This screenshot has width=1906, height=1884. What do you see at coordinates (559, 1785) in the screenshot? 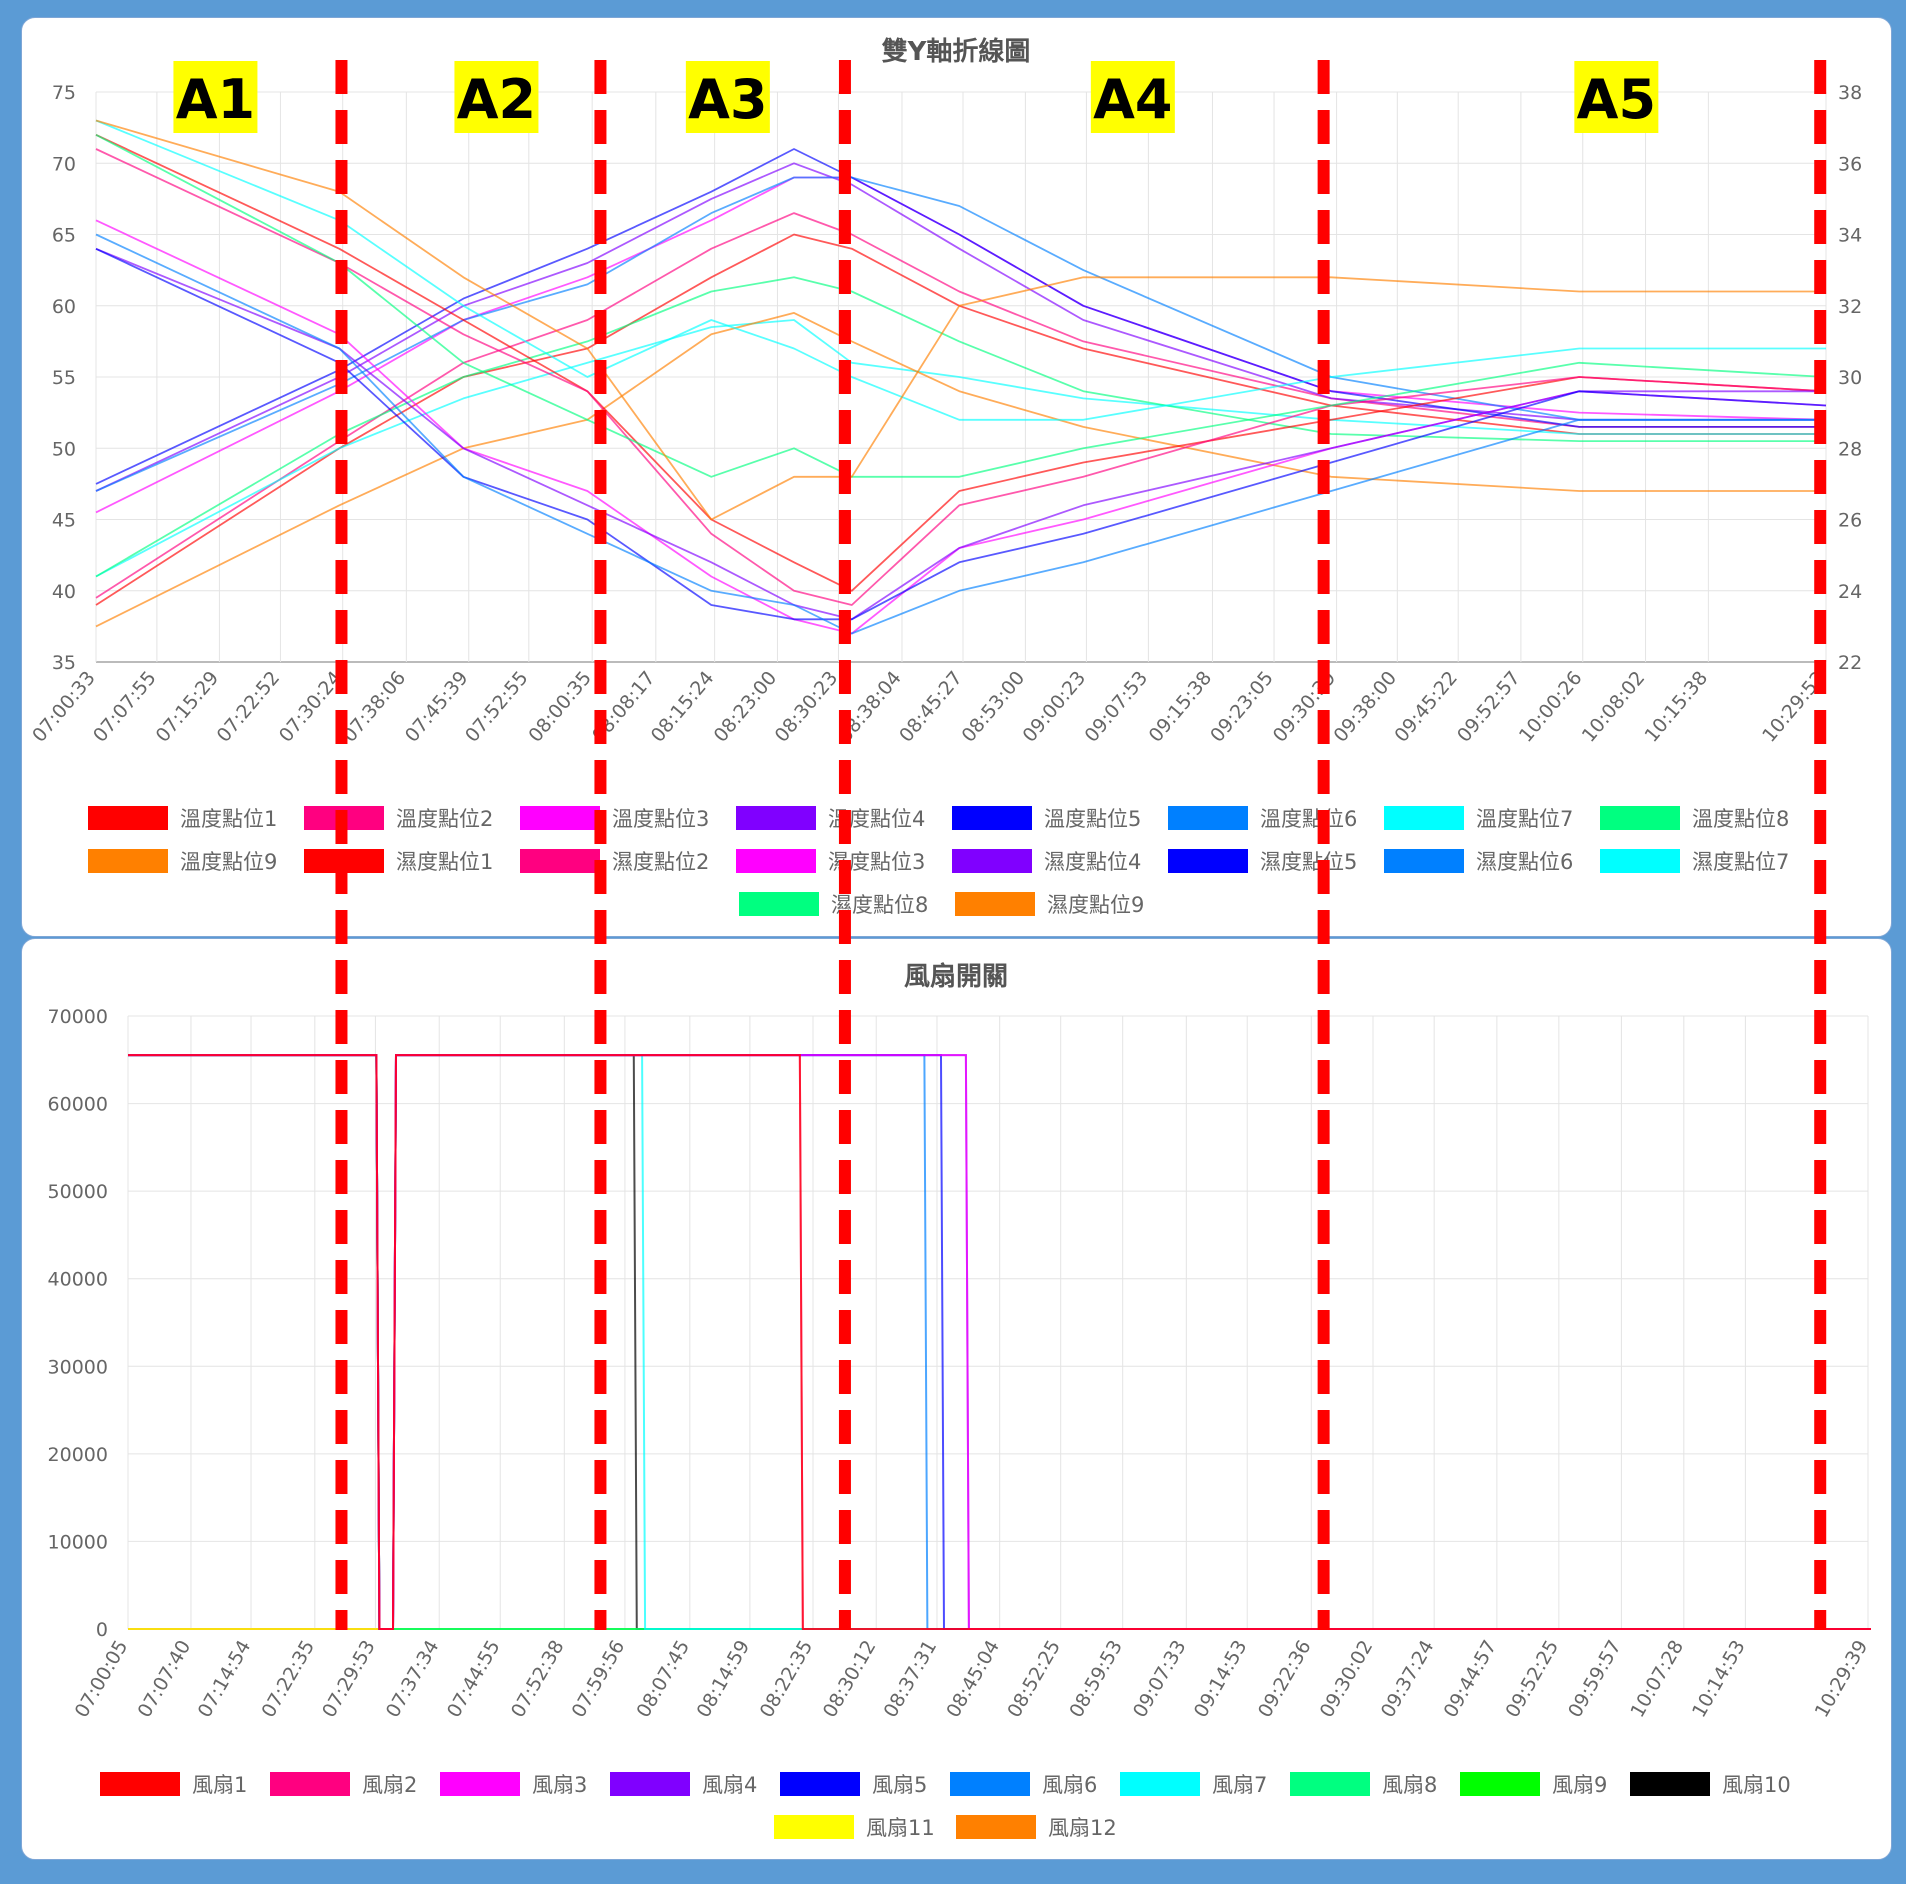
I see `legend-label: 風扇3` at bounding box center [559, 1785].